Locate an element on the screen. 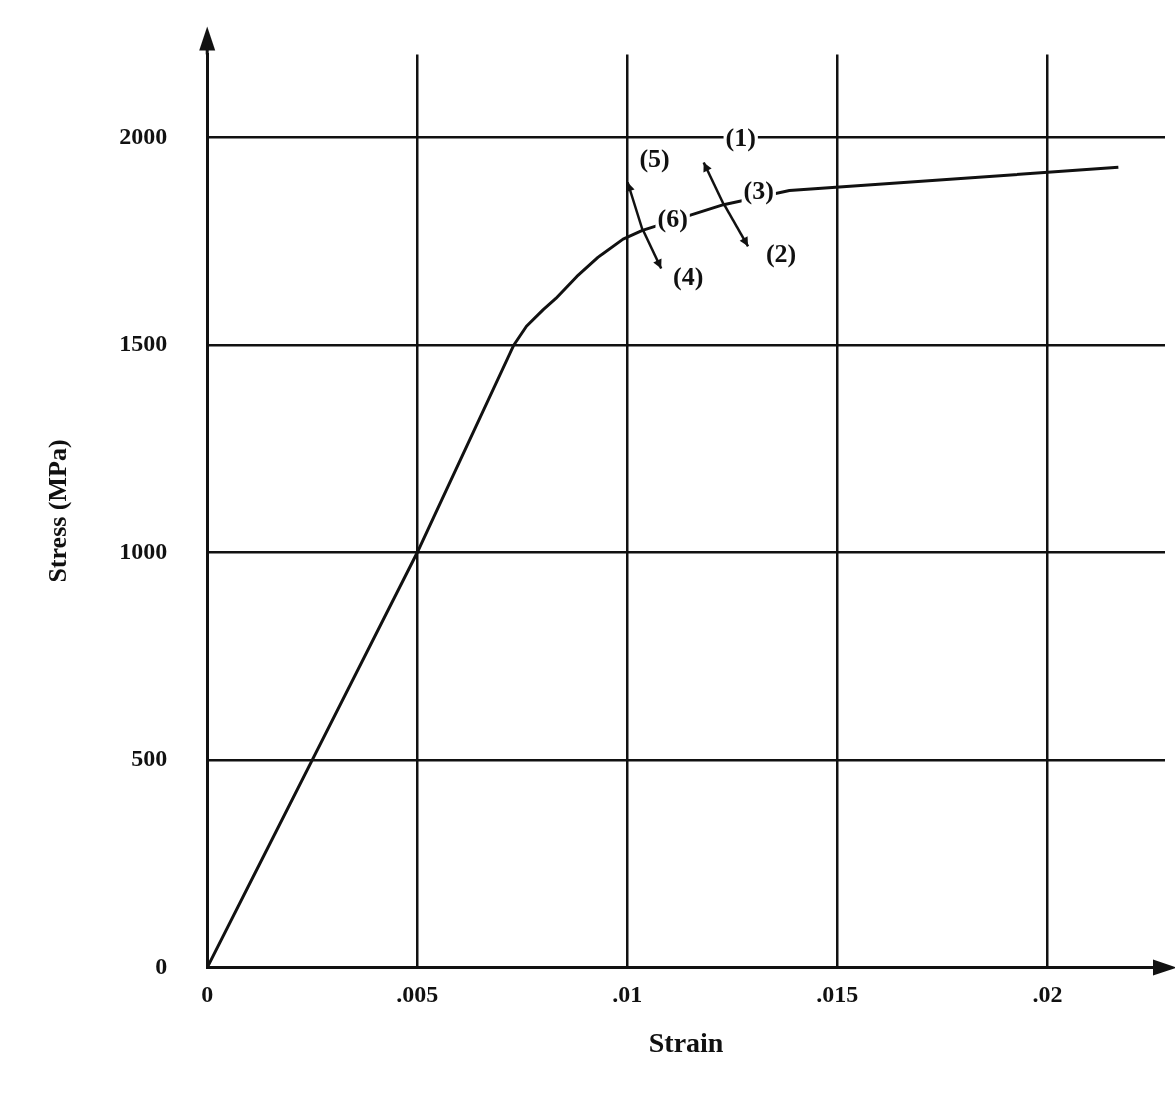  y-tick-label: 1500 is located at coordinates (143, 343).